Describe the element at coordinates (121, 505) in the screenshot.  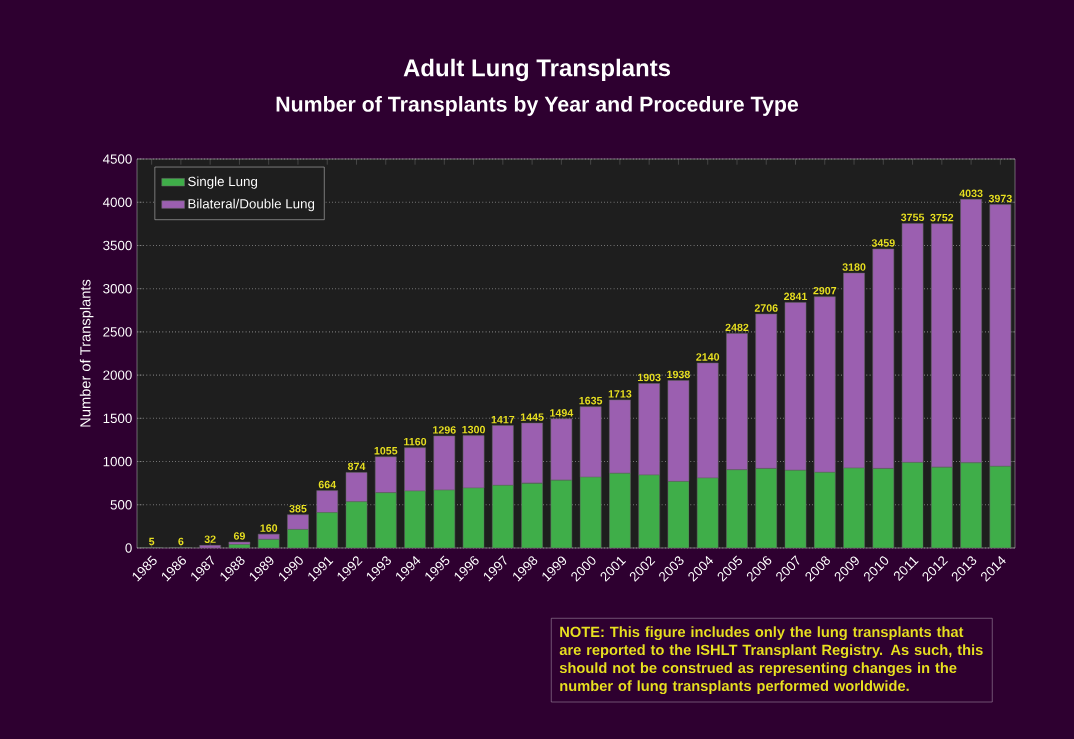
I see `y-tick-label: 500` at that location.